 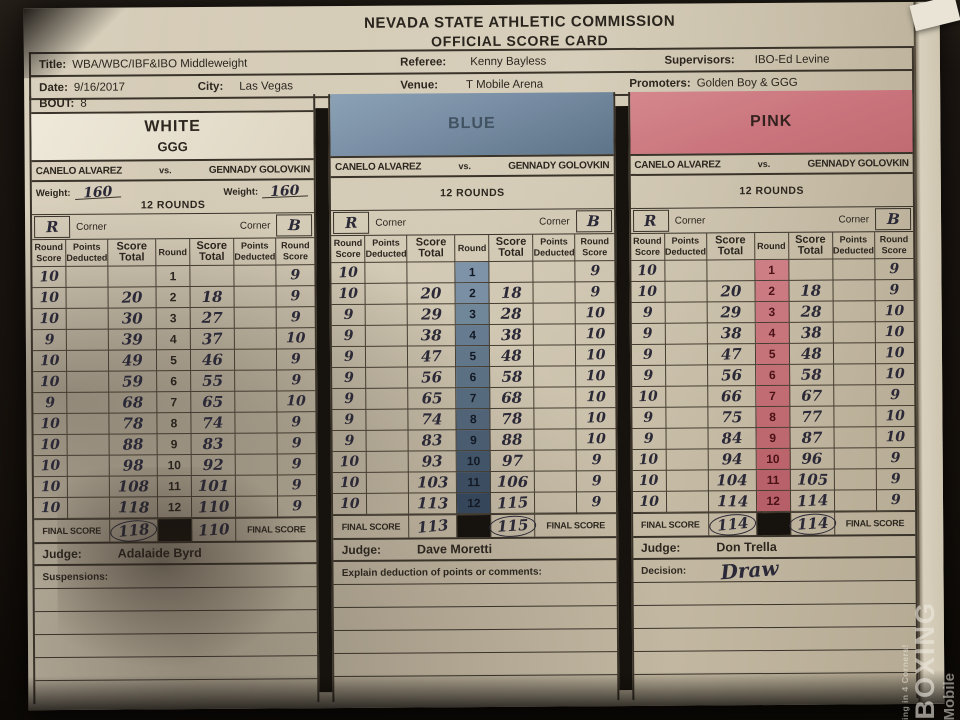 I want to click on photo-corner-shadow, so click(x=84, y=43).